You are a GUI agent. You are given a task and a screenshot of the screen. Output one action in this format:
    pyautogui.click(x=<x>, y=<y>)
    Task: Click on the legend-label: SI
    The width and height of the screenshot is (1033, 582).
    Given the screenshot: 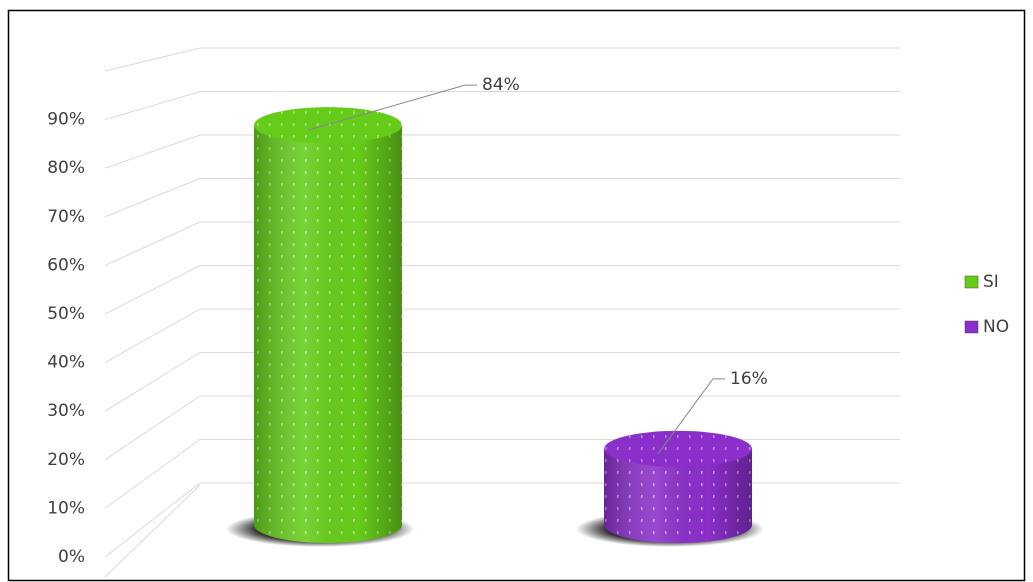 What is the action you would take?
    pyautogui.click(x=991, y=282)
    